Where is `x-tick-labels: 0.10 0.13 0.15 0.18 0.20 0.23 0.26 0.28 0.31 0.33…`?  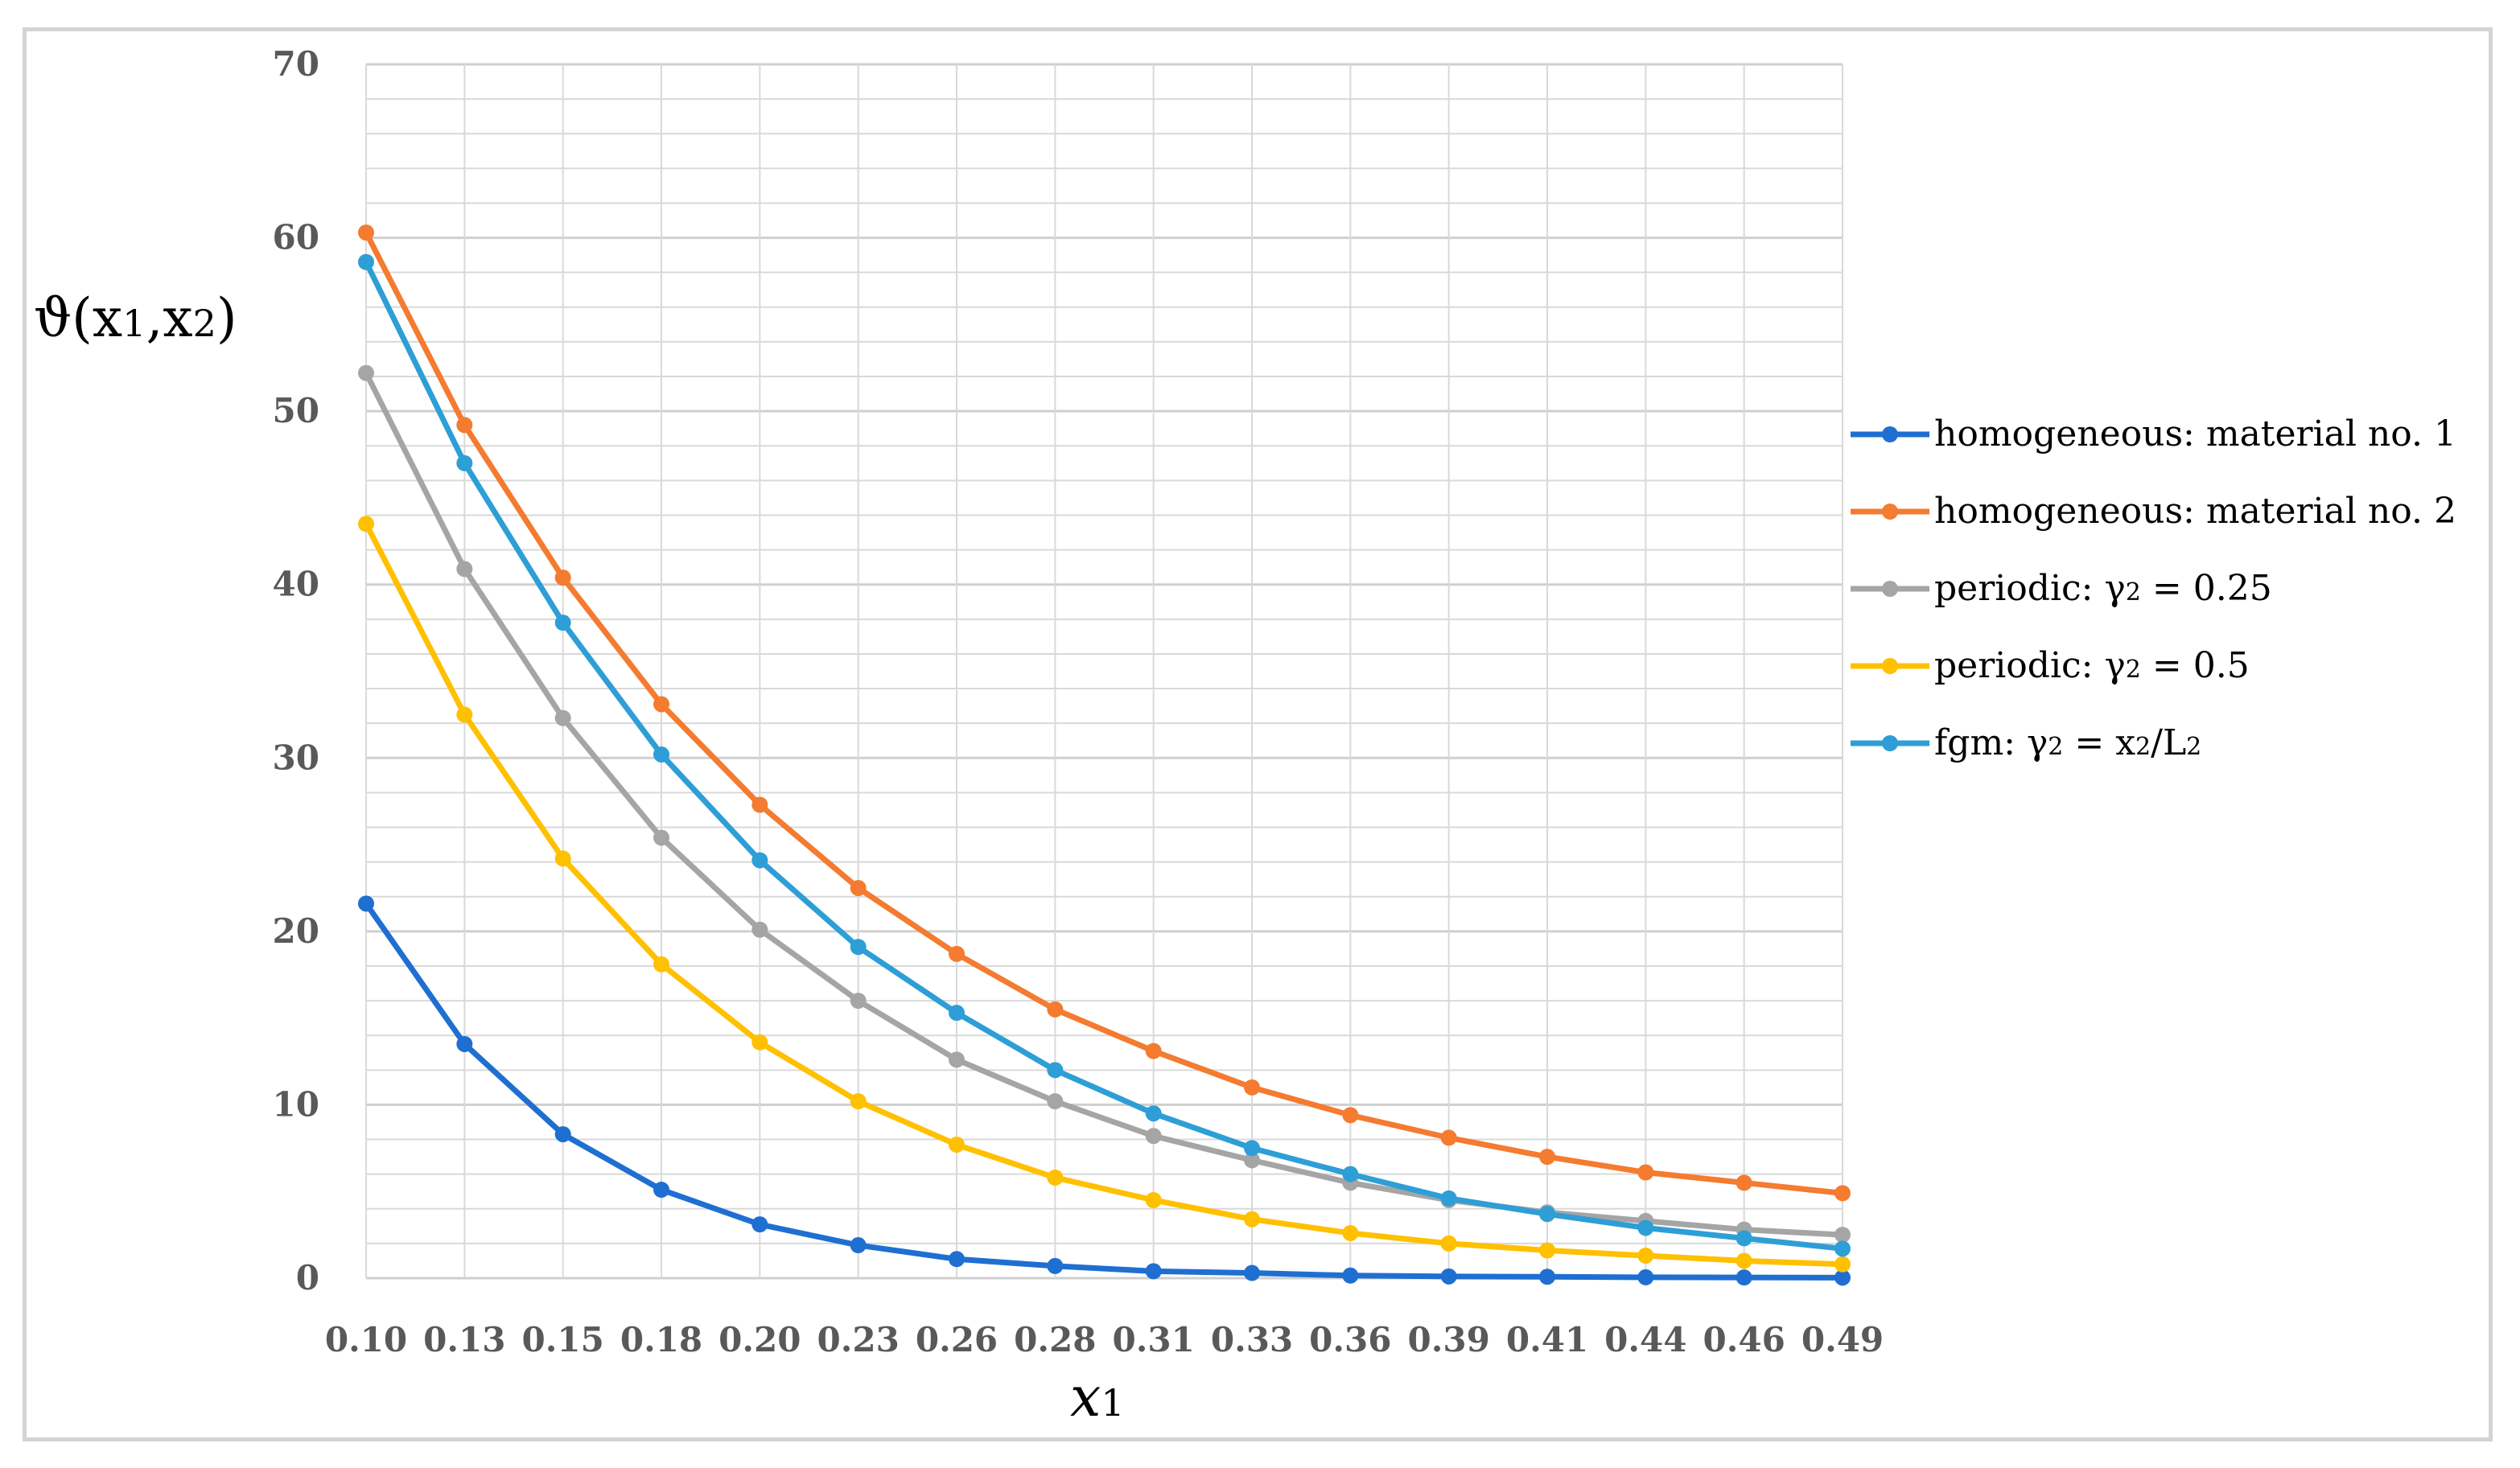
x-tick-labels: 0.10 0.13 0.15 0.18 0.20 0.23 0.26 0.28 0.31 0.33… is located at coordinates (1104, 1339).